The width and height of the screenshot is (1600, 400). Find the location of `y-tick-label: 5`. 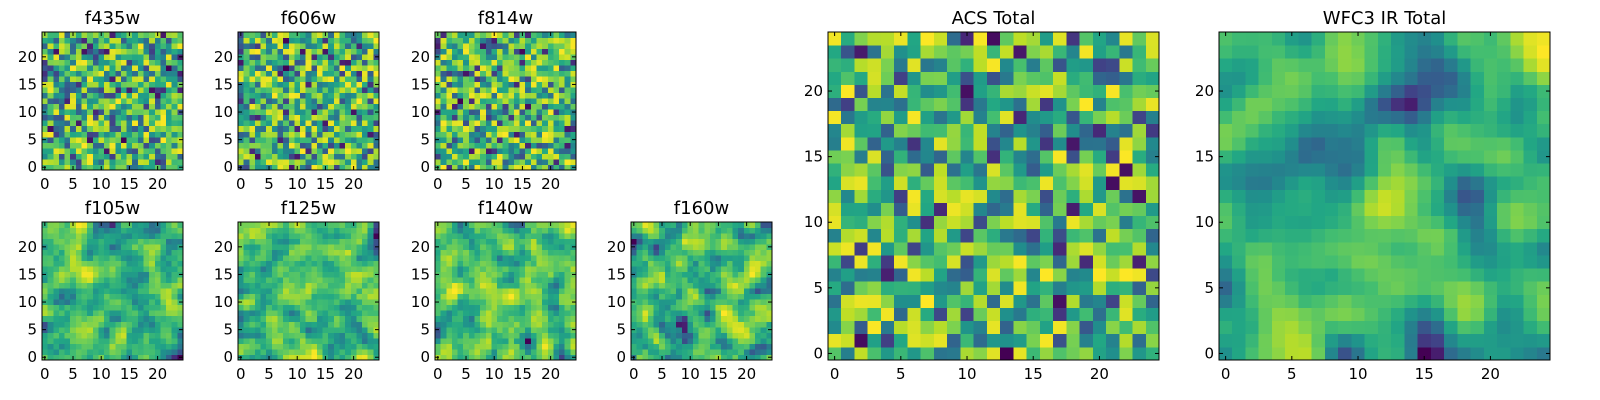

y-tick-label: 5 is located at coordinates (621, 330).